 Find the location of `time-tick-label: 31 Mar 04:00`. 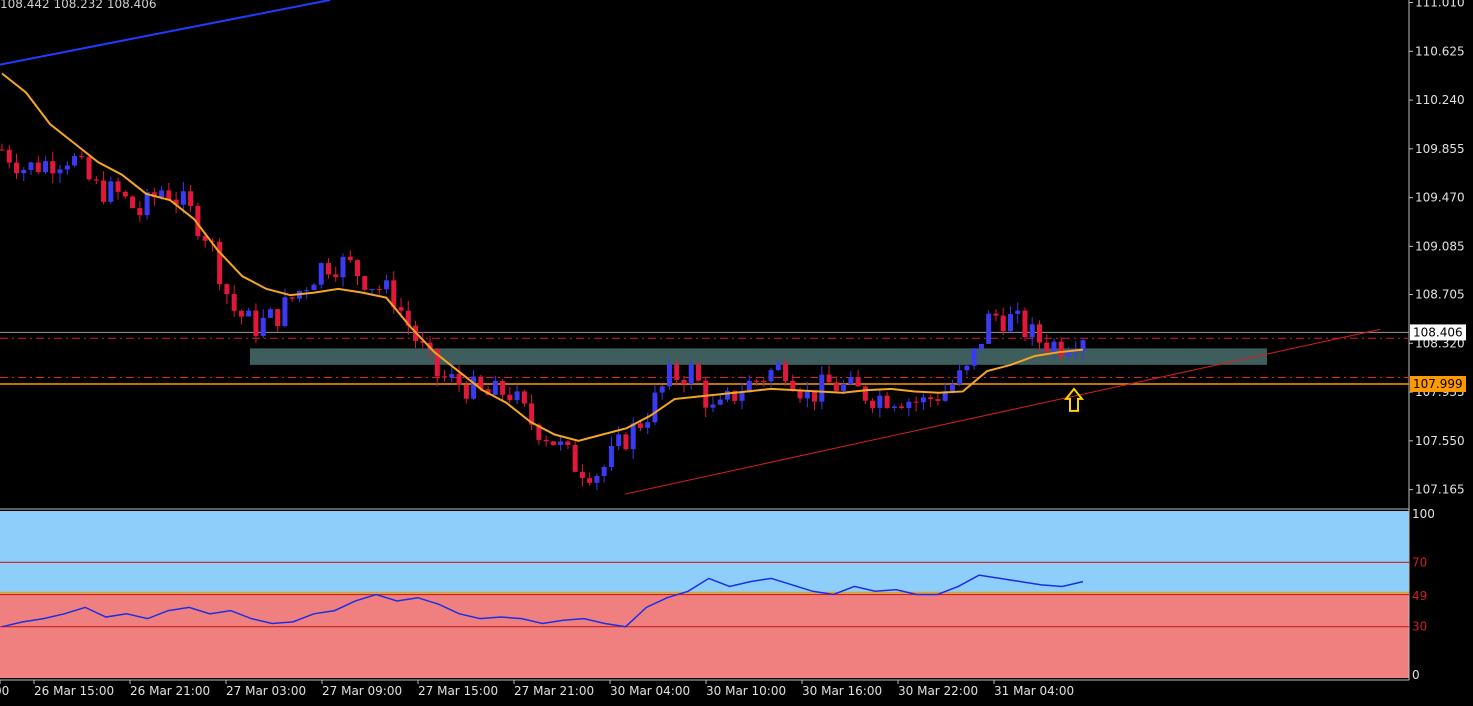

time-tick-label: 31 Mar 04:00 is located at coordinates (1034, 691).